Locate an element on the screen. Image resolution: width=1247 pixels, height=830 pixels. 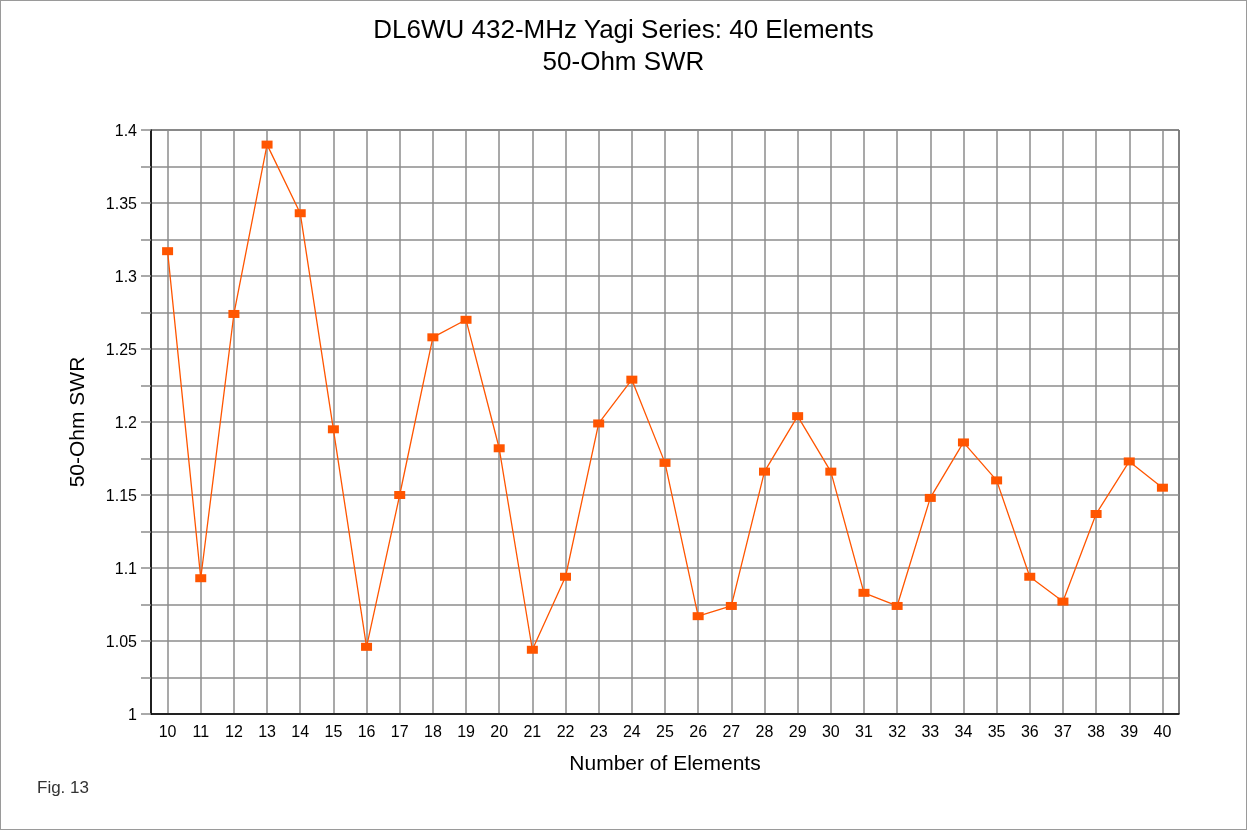
x-tick-label: 20 is located at coordinates (499, 731).